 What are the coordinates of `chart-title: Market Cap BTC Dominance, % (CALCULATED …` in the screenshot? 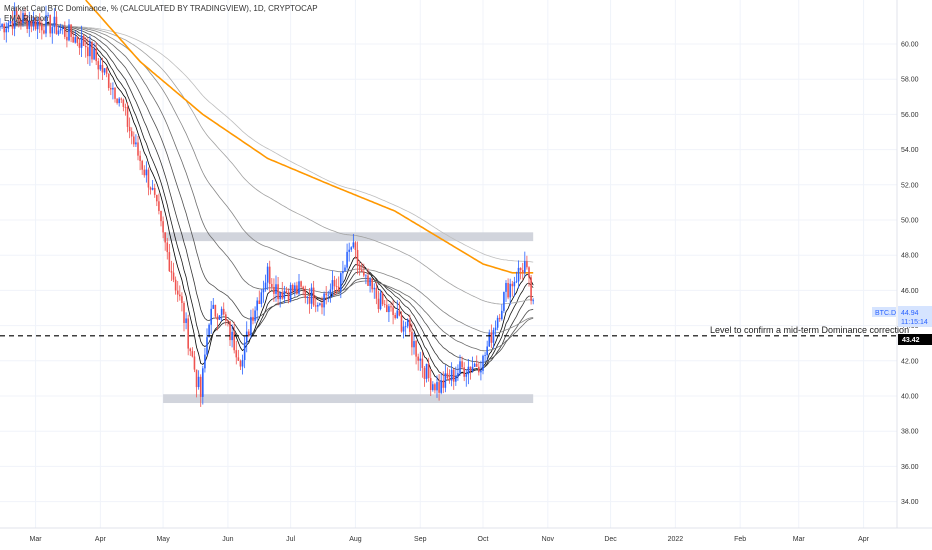 It's located at (161, 8).